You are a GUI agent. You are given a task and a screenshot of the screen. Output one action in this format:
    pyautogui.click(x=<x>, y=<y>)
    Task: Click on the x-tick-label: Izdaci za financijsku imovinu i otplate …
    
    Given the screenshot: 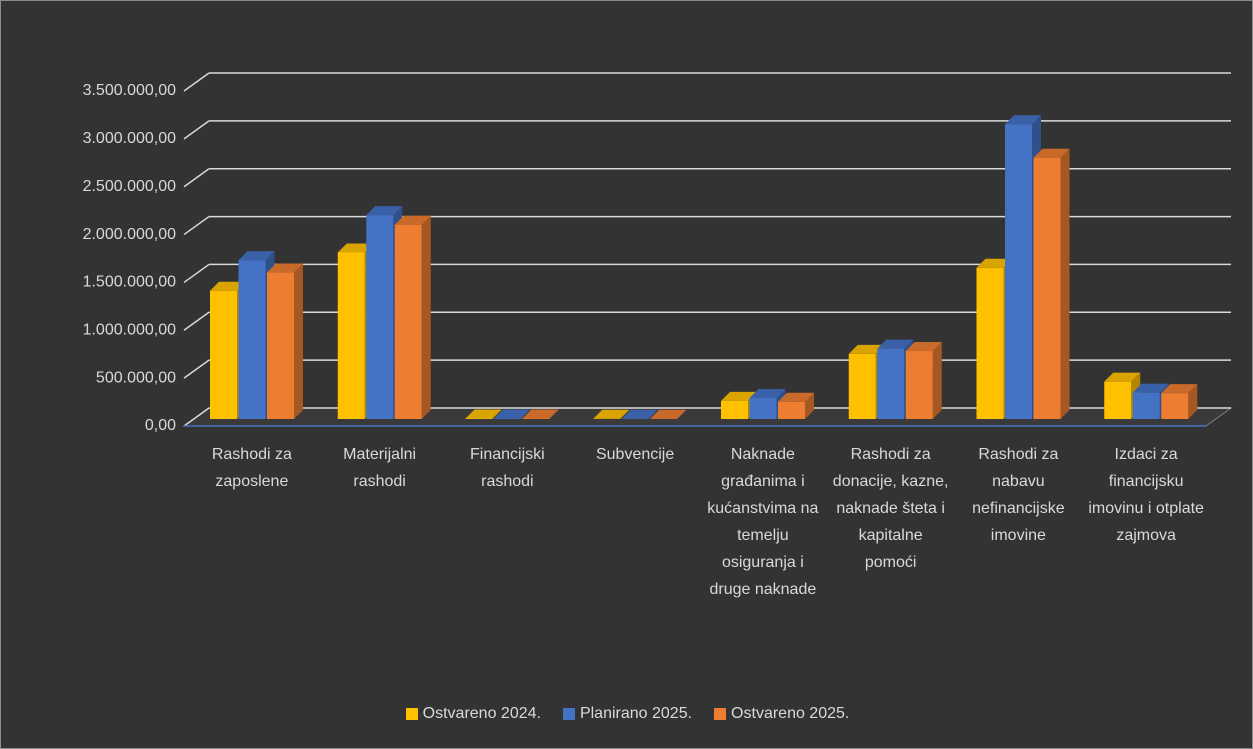 What is the action you would take?
    pyautogui.click(x=1146, y=495)
    